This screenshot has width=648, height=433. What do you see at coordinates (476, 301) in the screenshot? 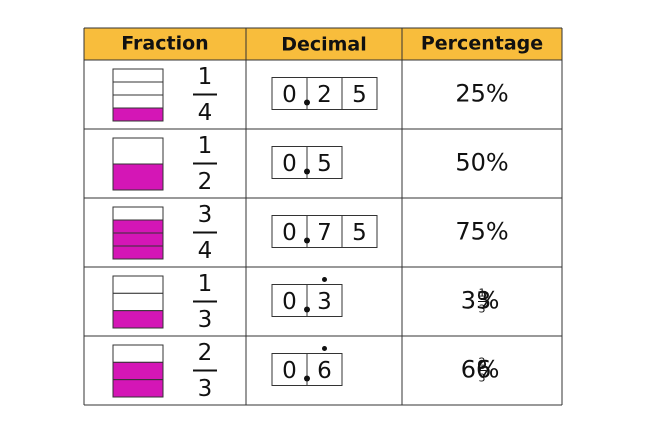
I see `percentage-whole: 33` at bounding box center [476, 301].